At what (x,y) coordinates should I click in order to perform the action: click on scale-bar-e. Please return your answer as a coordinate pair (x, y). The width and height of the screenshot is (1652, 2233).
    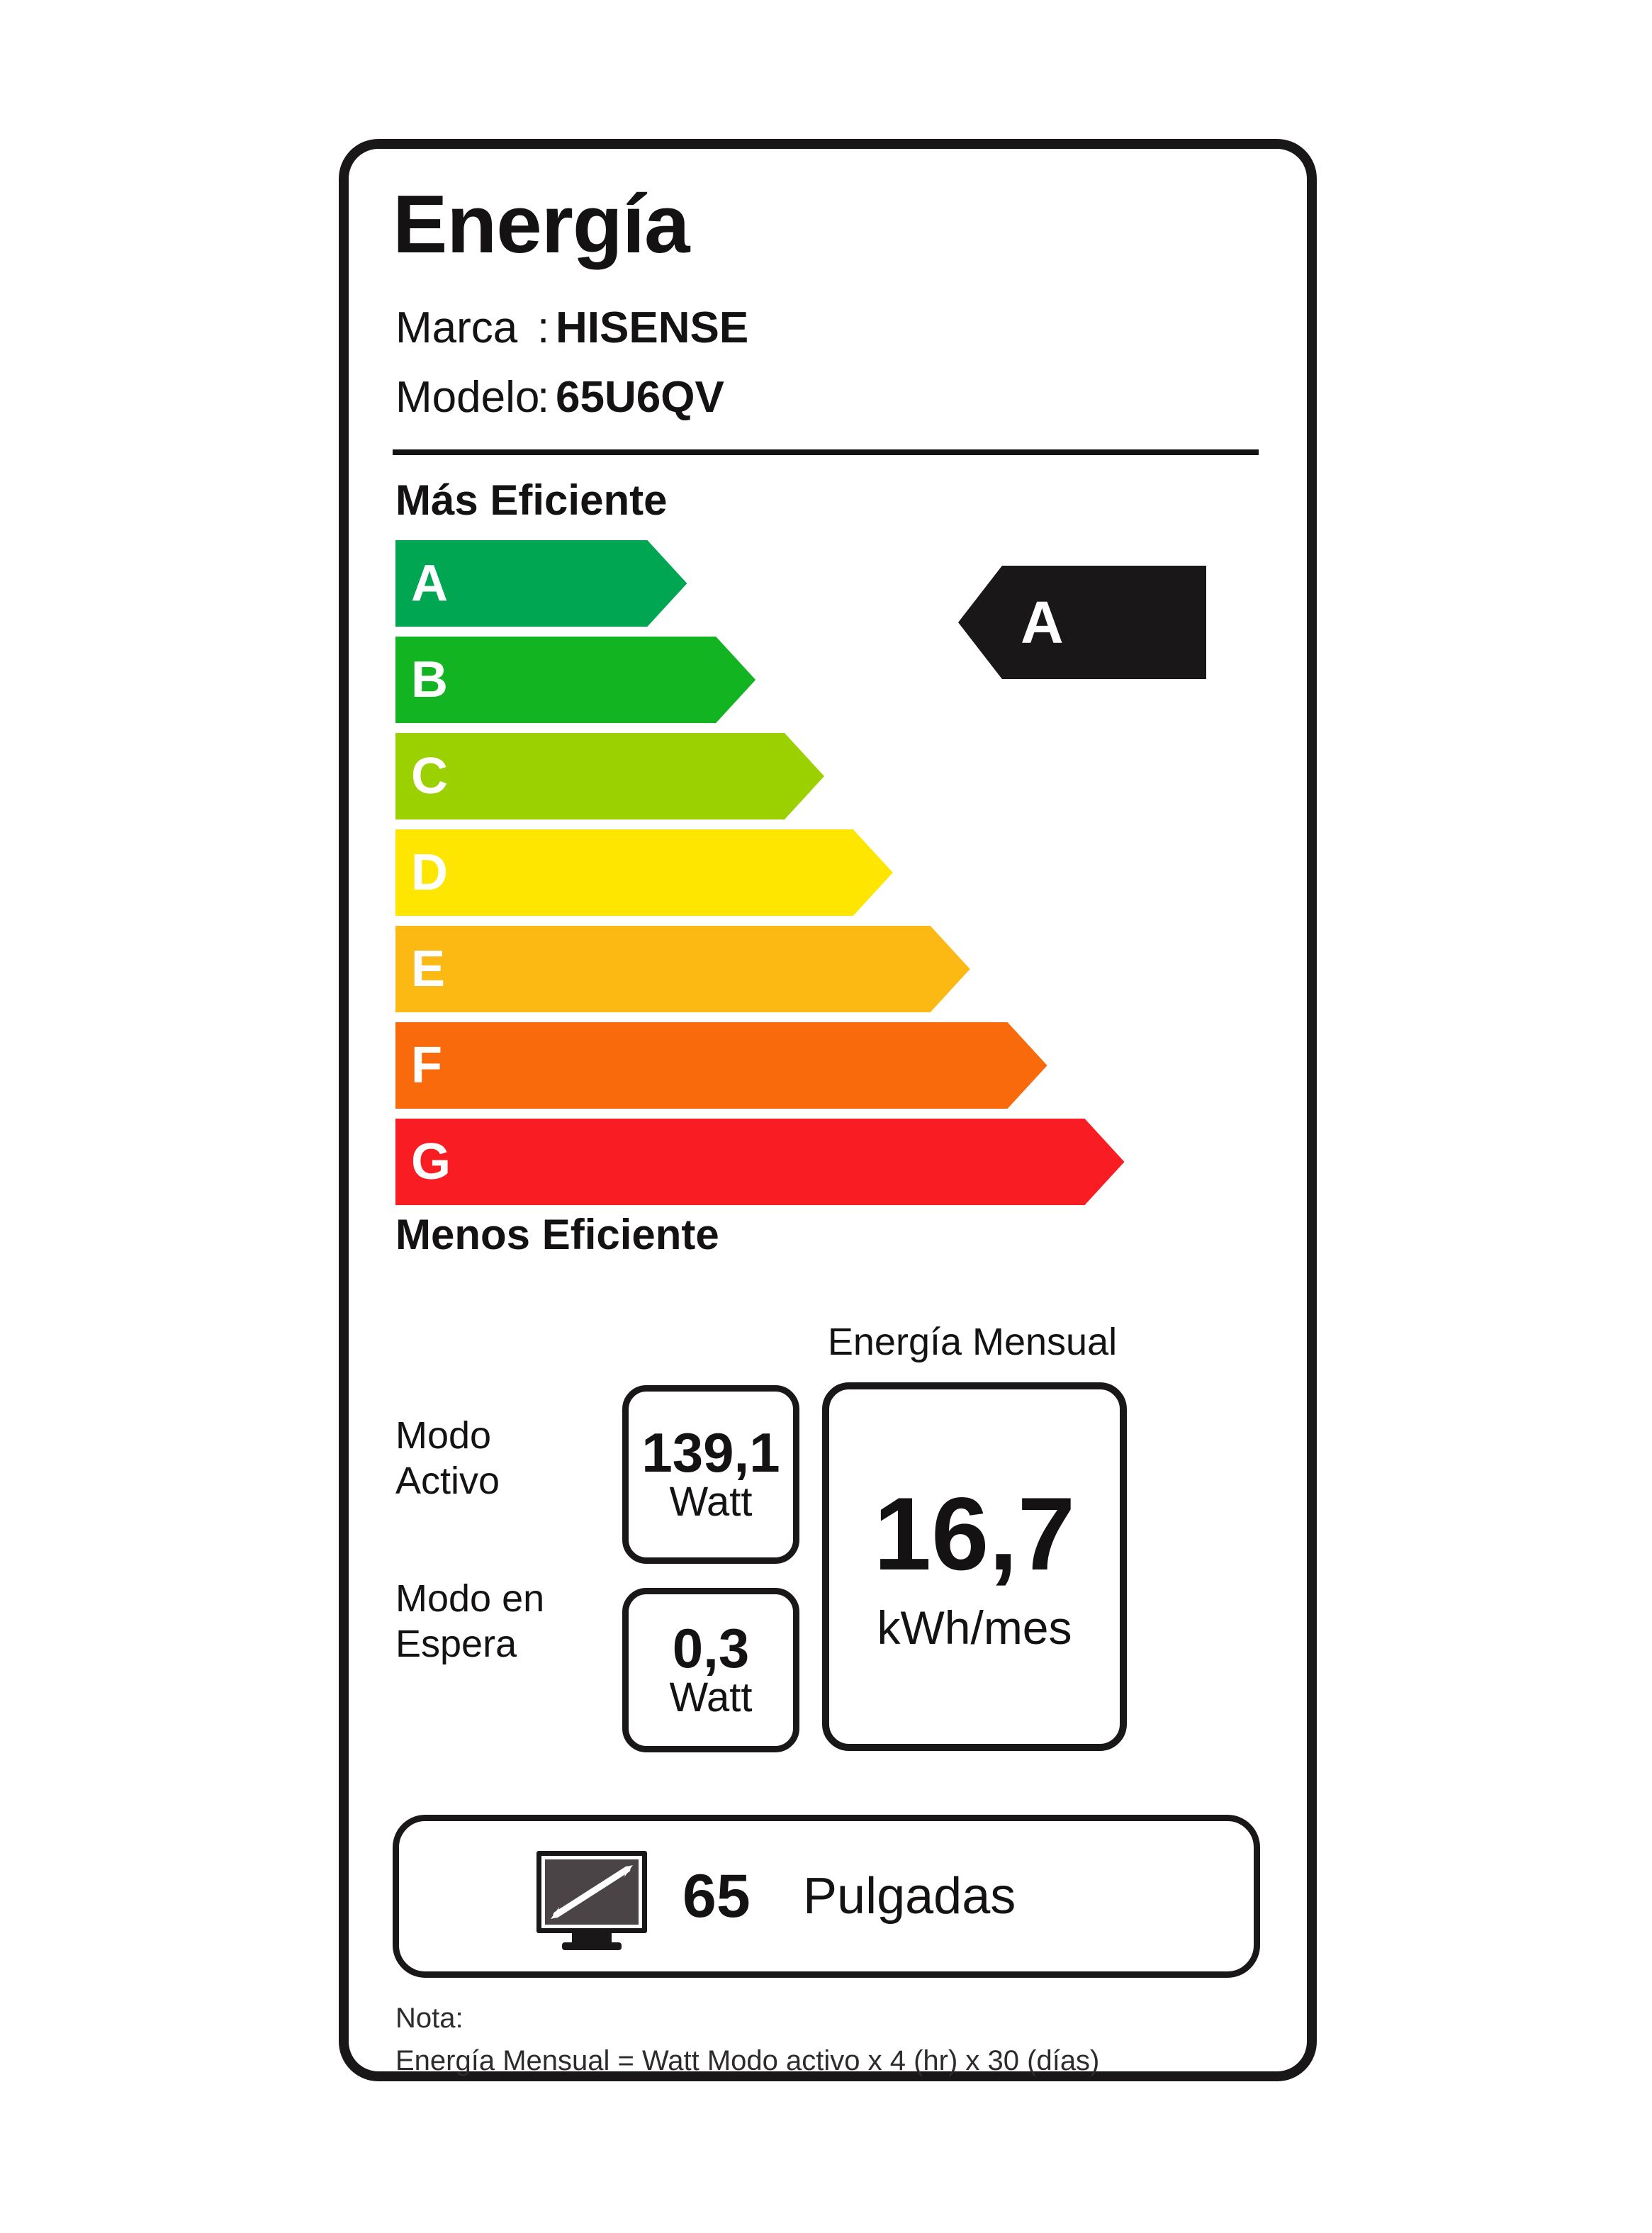
    Looking at the image, I should click on (682, 969).